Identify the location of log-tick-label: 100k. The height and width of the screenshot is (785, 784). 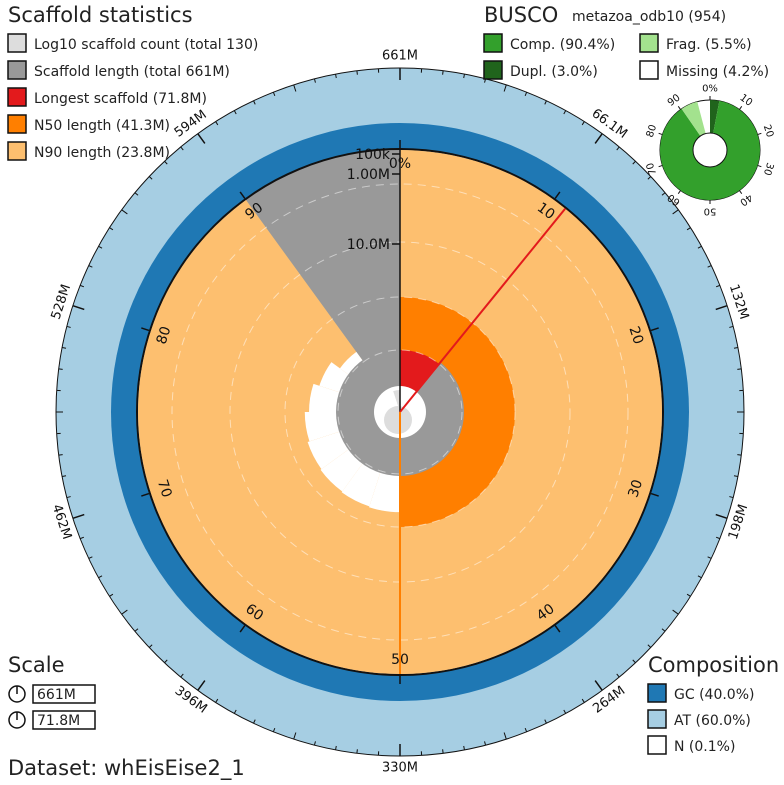
(373, 155).